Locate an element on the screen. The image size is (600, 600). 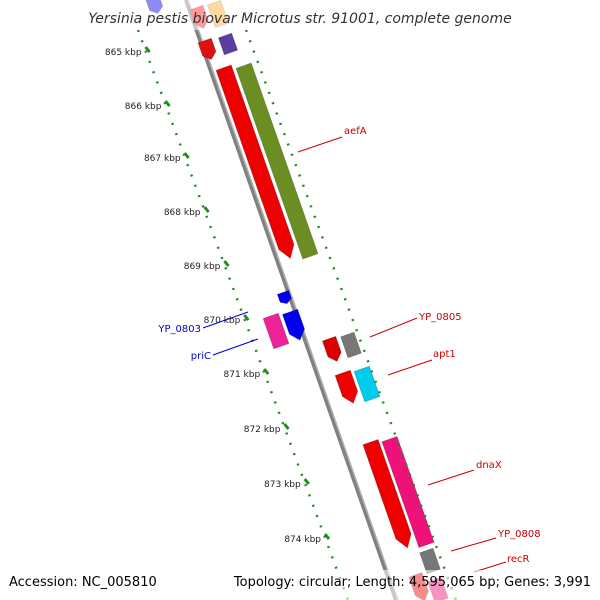
kbp-tick-label: 865 kbp is located at coordinates (123, 53).